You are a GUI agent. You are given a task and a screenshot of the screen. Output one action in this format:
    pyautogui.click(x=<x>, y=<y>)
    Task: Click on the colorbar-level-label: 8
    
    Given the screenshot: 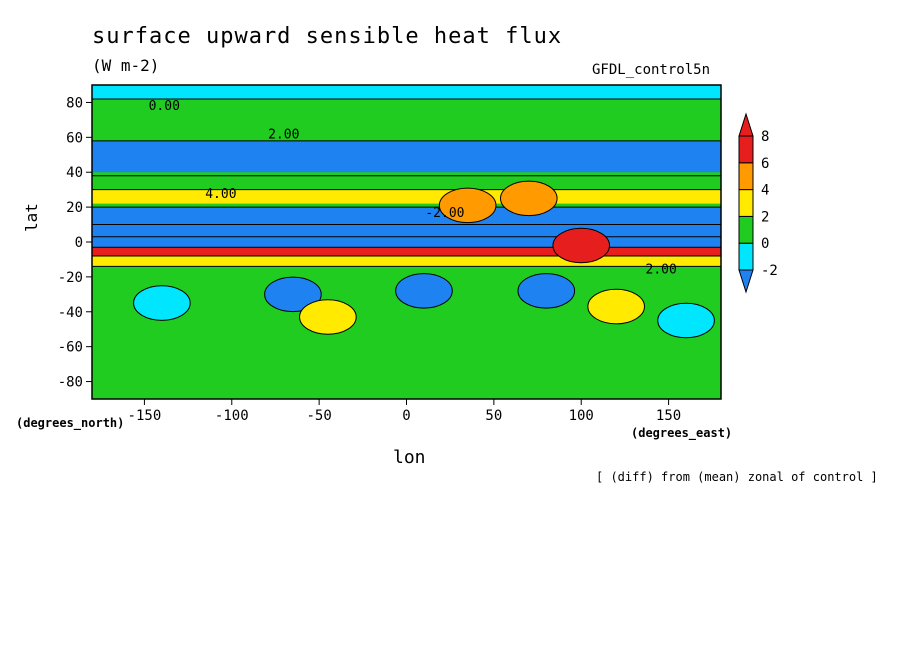 What is the action you would take?
    pyautogui.click(x=765, y=137)
    